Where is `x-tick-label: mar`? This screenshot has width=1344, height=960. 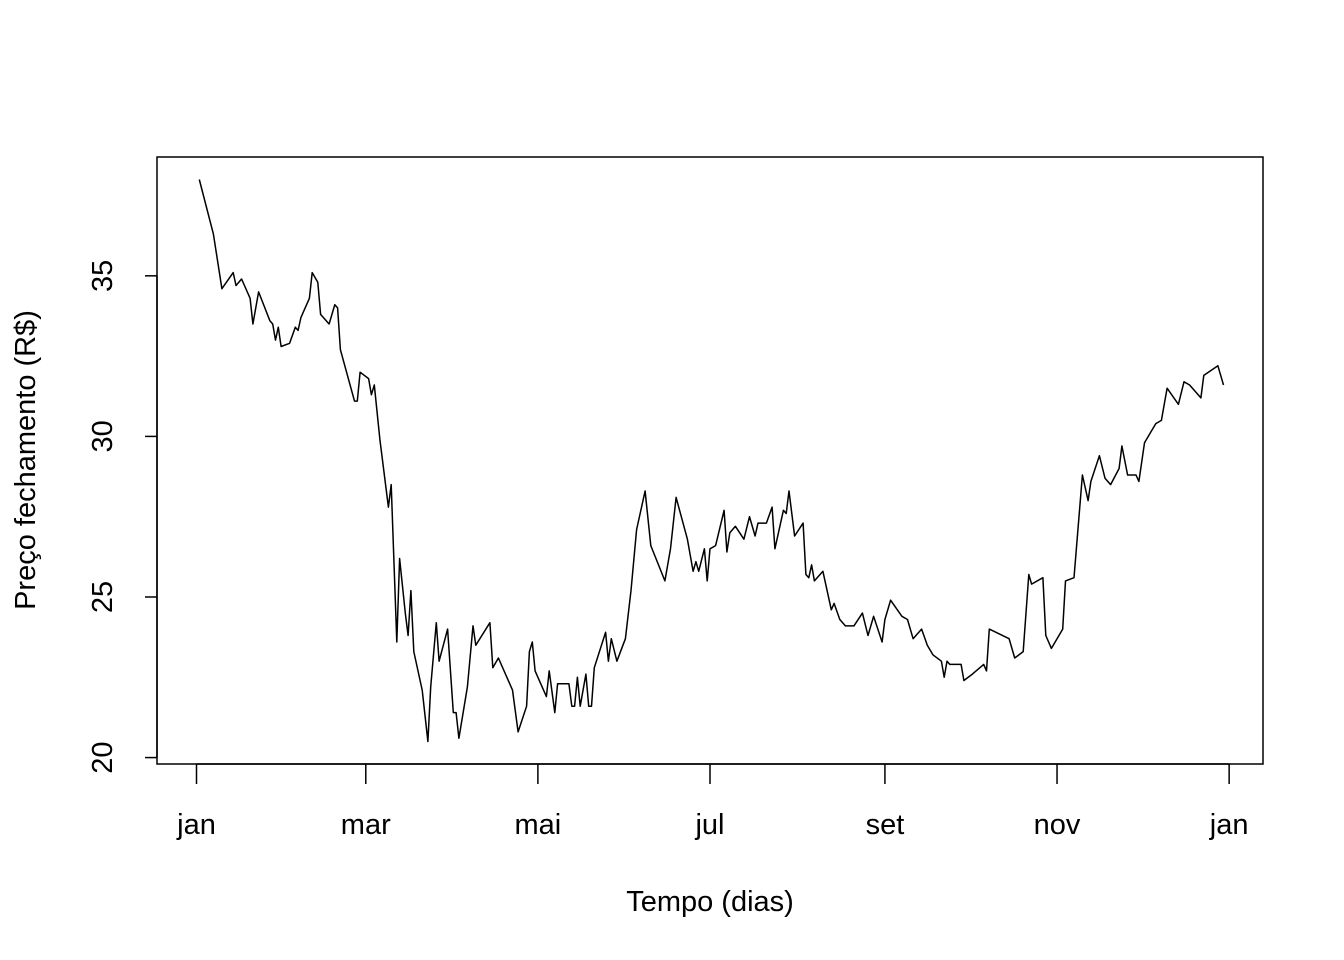 x-tick-label: mar is located at coordinates (366, 825).